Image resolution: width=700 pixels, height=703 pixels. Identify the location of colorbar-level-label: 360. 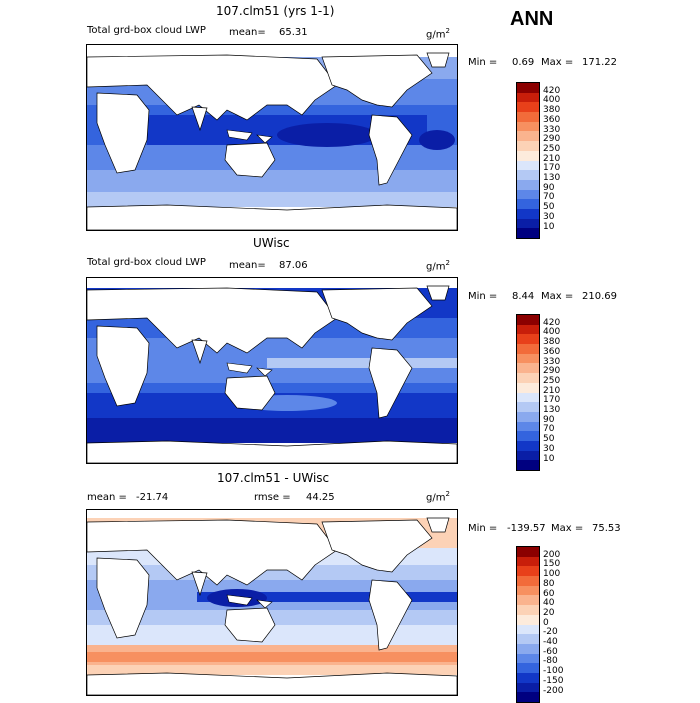
(552, 351).